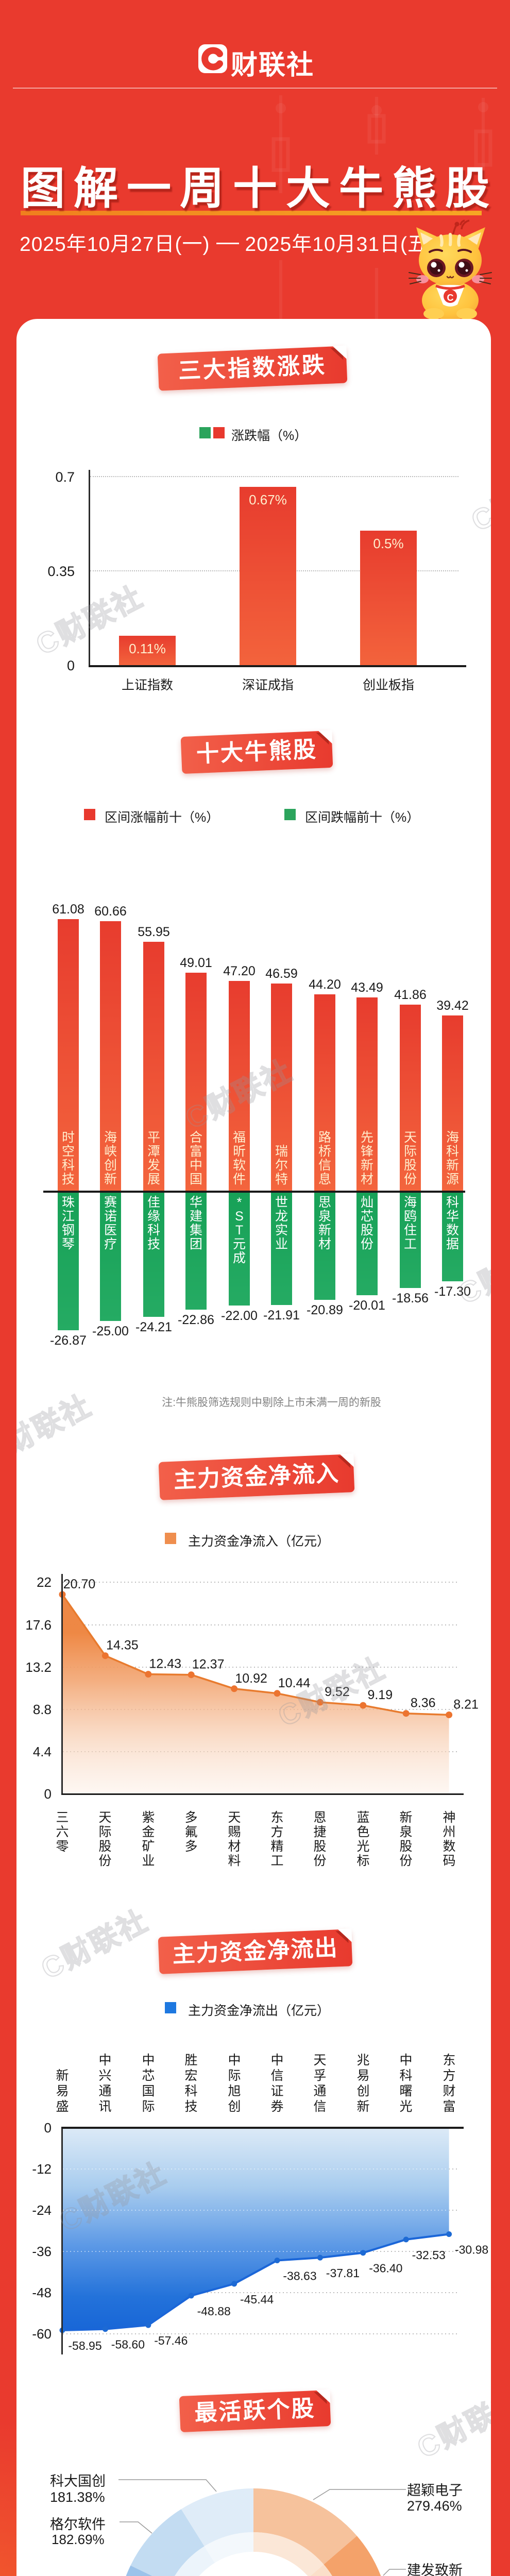 This screenshot has width=510, height=2576. I want to click on svg-text: -32.53, so click(429, 2255).